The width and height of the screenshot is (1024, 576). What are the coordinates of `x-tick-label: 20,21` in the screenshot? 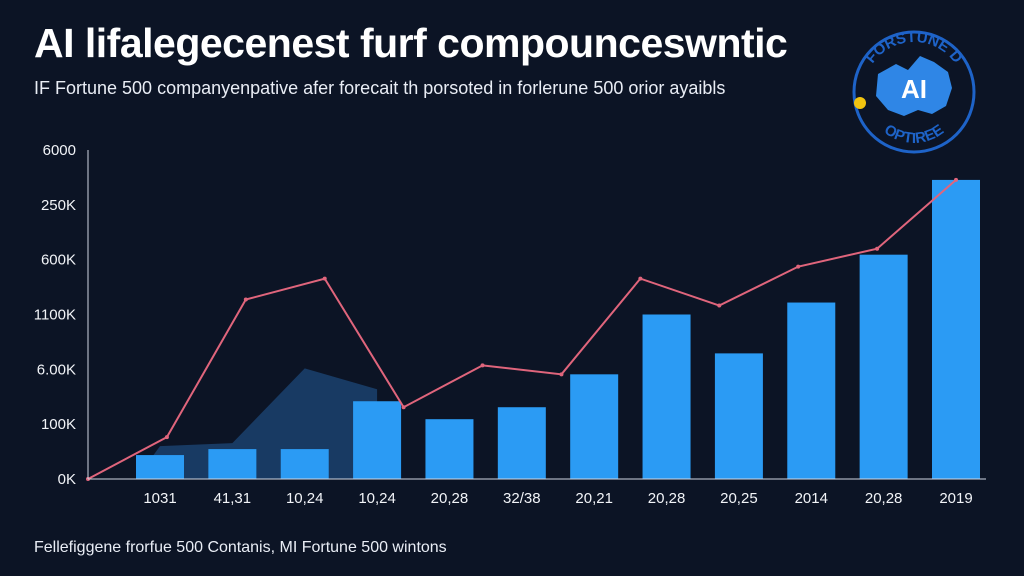 It's located at (594, 498).